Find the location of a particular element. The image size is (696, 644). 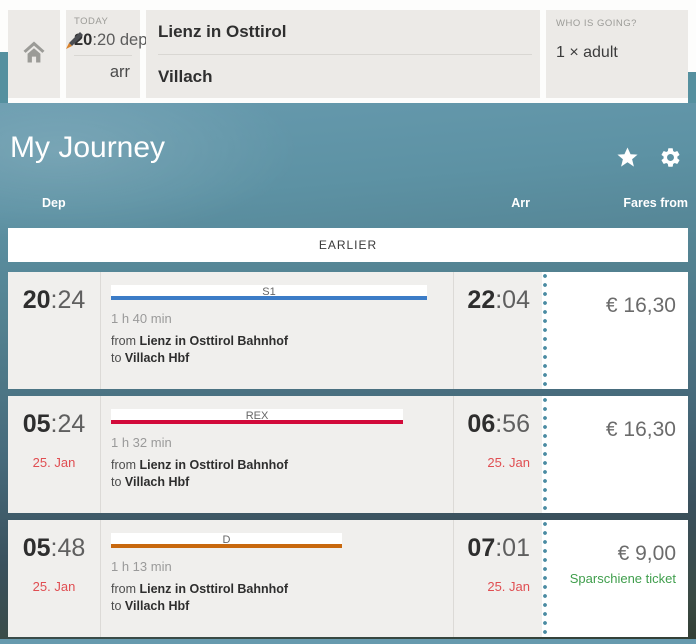

stations-divider is located at coordinates (345, 54).